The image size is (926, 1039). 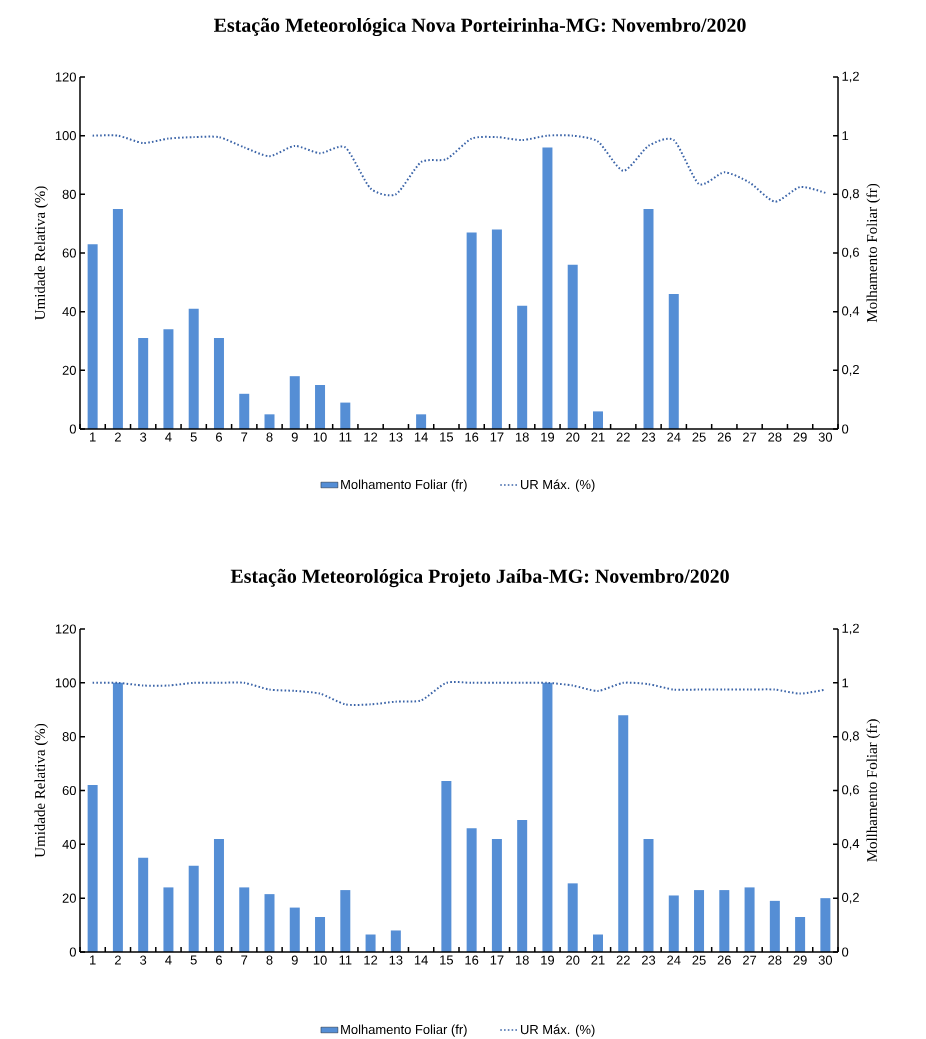 What do you see at coordinates (472, 437) in the screenshot?
I see `x-tick-label: 16` at bounding box center [472, 437].